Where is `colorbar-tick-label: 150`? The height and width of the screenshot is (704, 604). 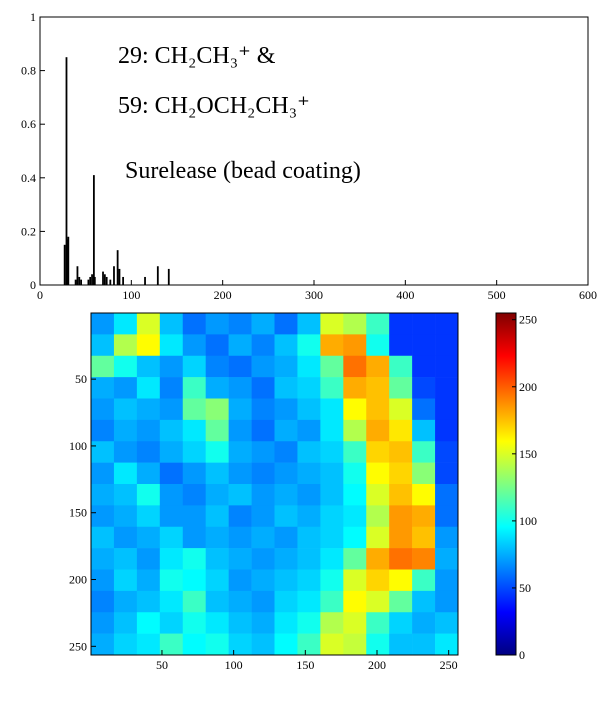
colorbar-tick-label: 150 is located at coordinates (528, 454).